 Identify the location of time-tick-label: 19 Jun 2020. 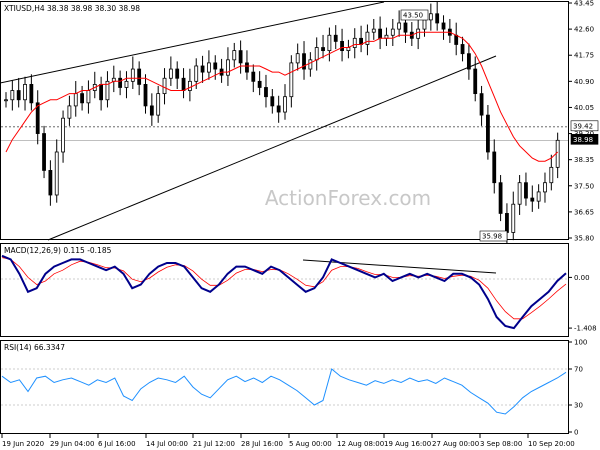
(23, 444).